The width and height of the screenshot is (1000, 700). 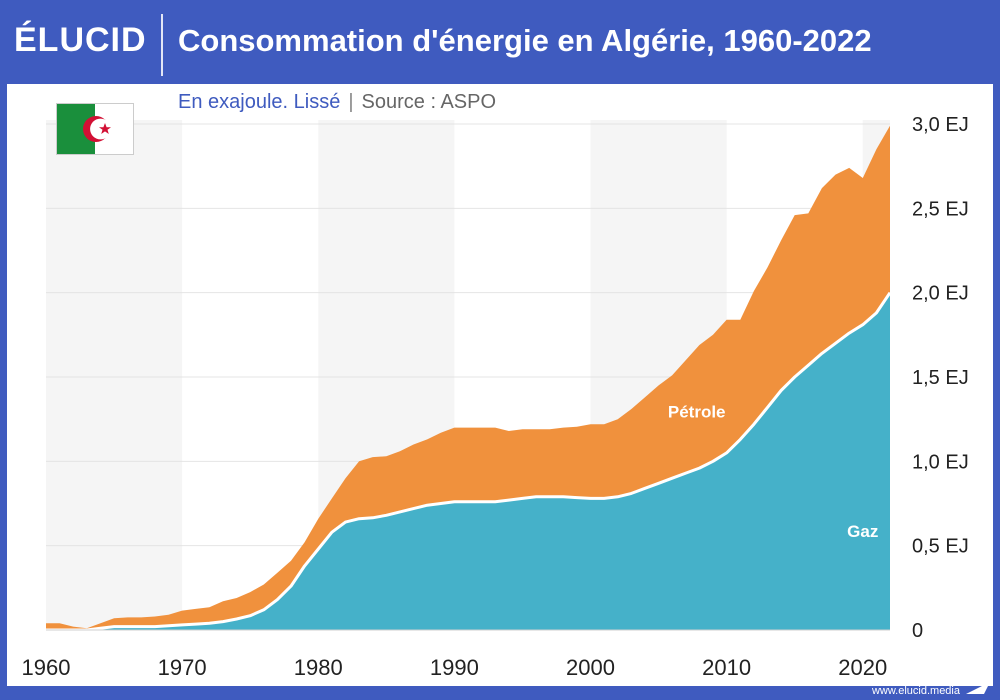 What do you see at coordinates (80, 40) in the screenshot?
I see `brand-logo: ÉLUCID` at bounding box center [80, 40].